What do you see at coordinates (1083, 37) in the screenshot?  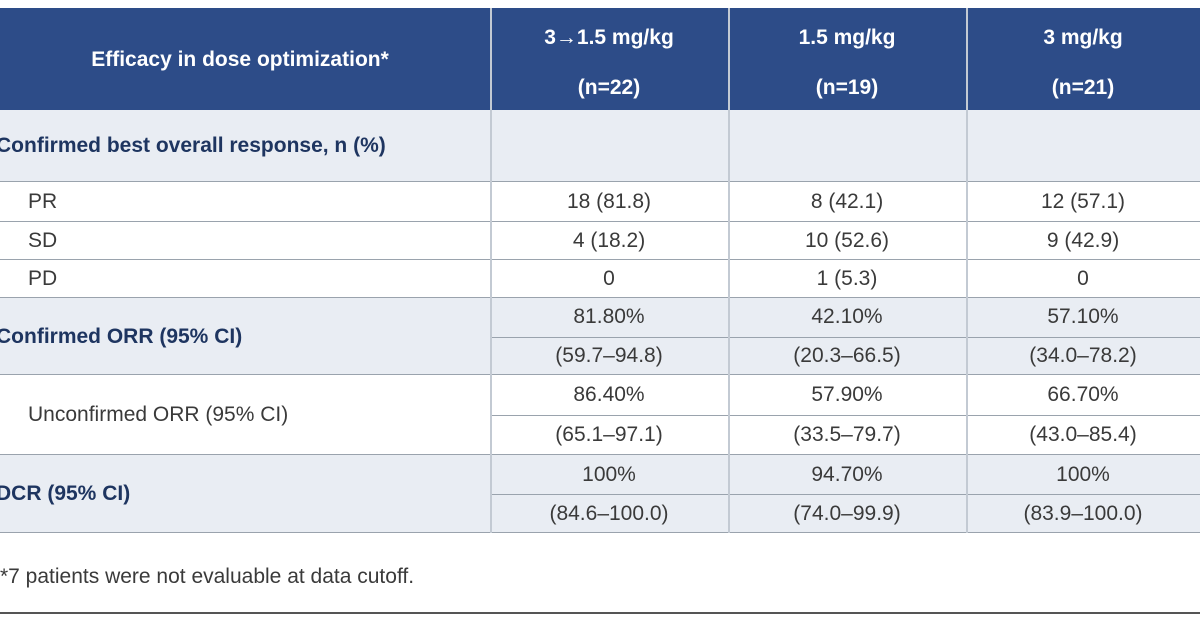 I see `column-dose: 3 mg/kg` at bounding box center [1083, 37].